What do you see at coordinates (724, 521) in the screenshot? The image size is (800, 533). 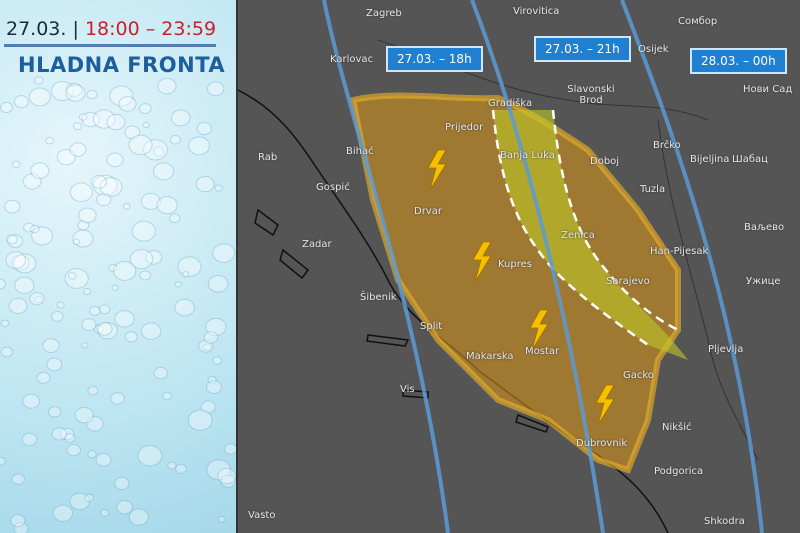 I see `city-label: Shkodra` at bounding box center [724, 521].